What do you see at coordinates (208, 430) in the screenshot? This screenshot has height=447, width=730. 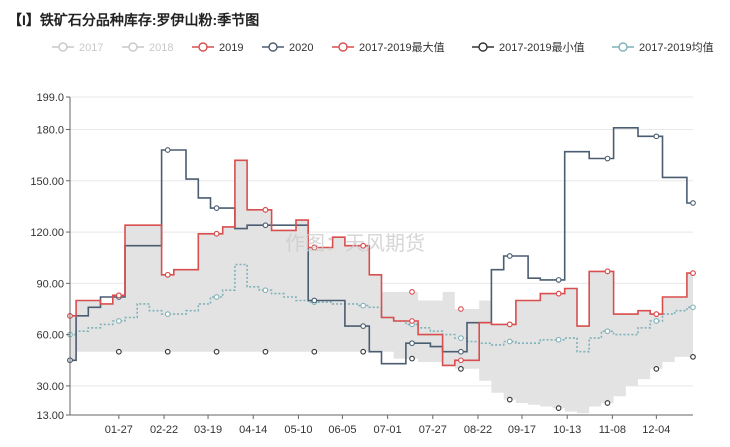 I see `x-tick-label: 03-19` at bounding box center [208, 430].